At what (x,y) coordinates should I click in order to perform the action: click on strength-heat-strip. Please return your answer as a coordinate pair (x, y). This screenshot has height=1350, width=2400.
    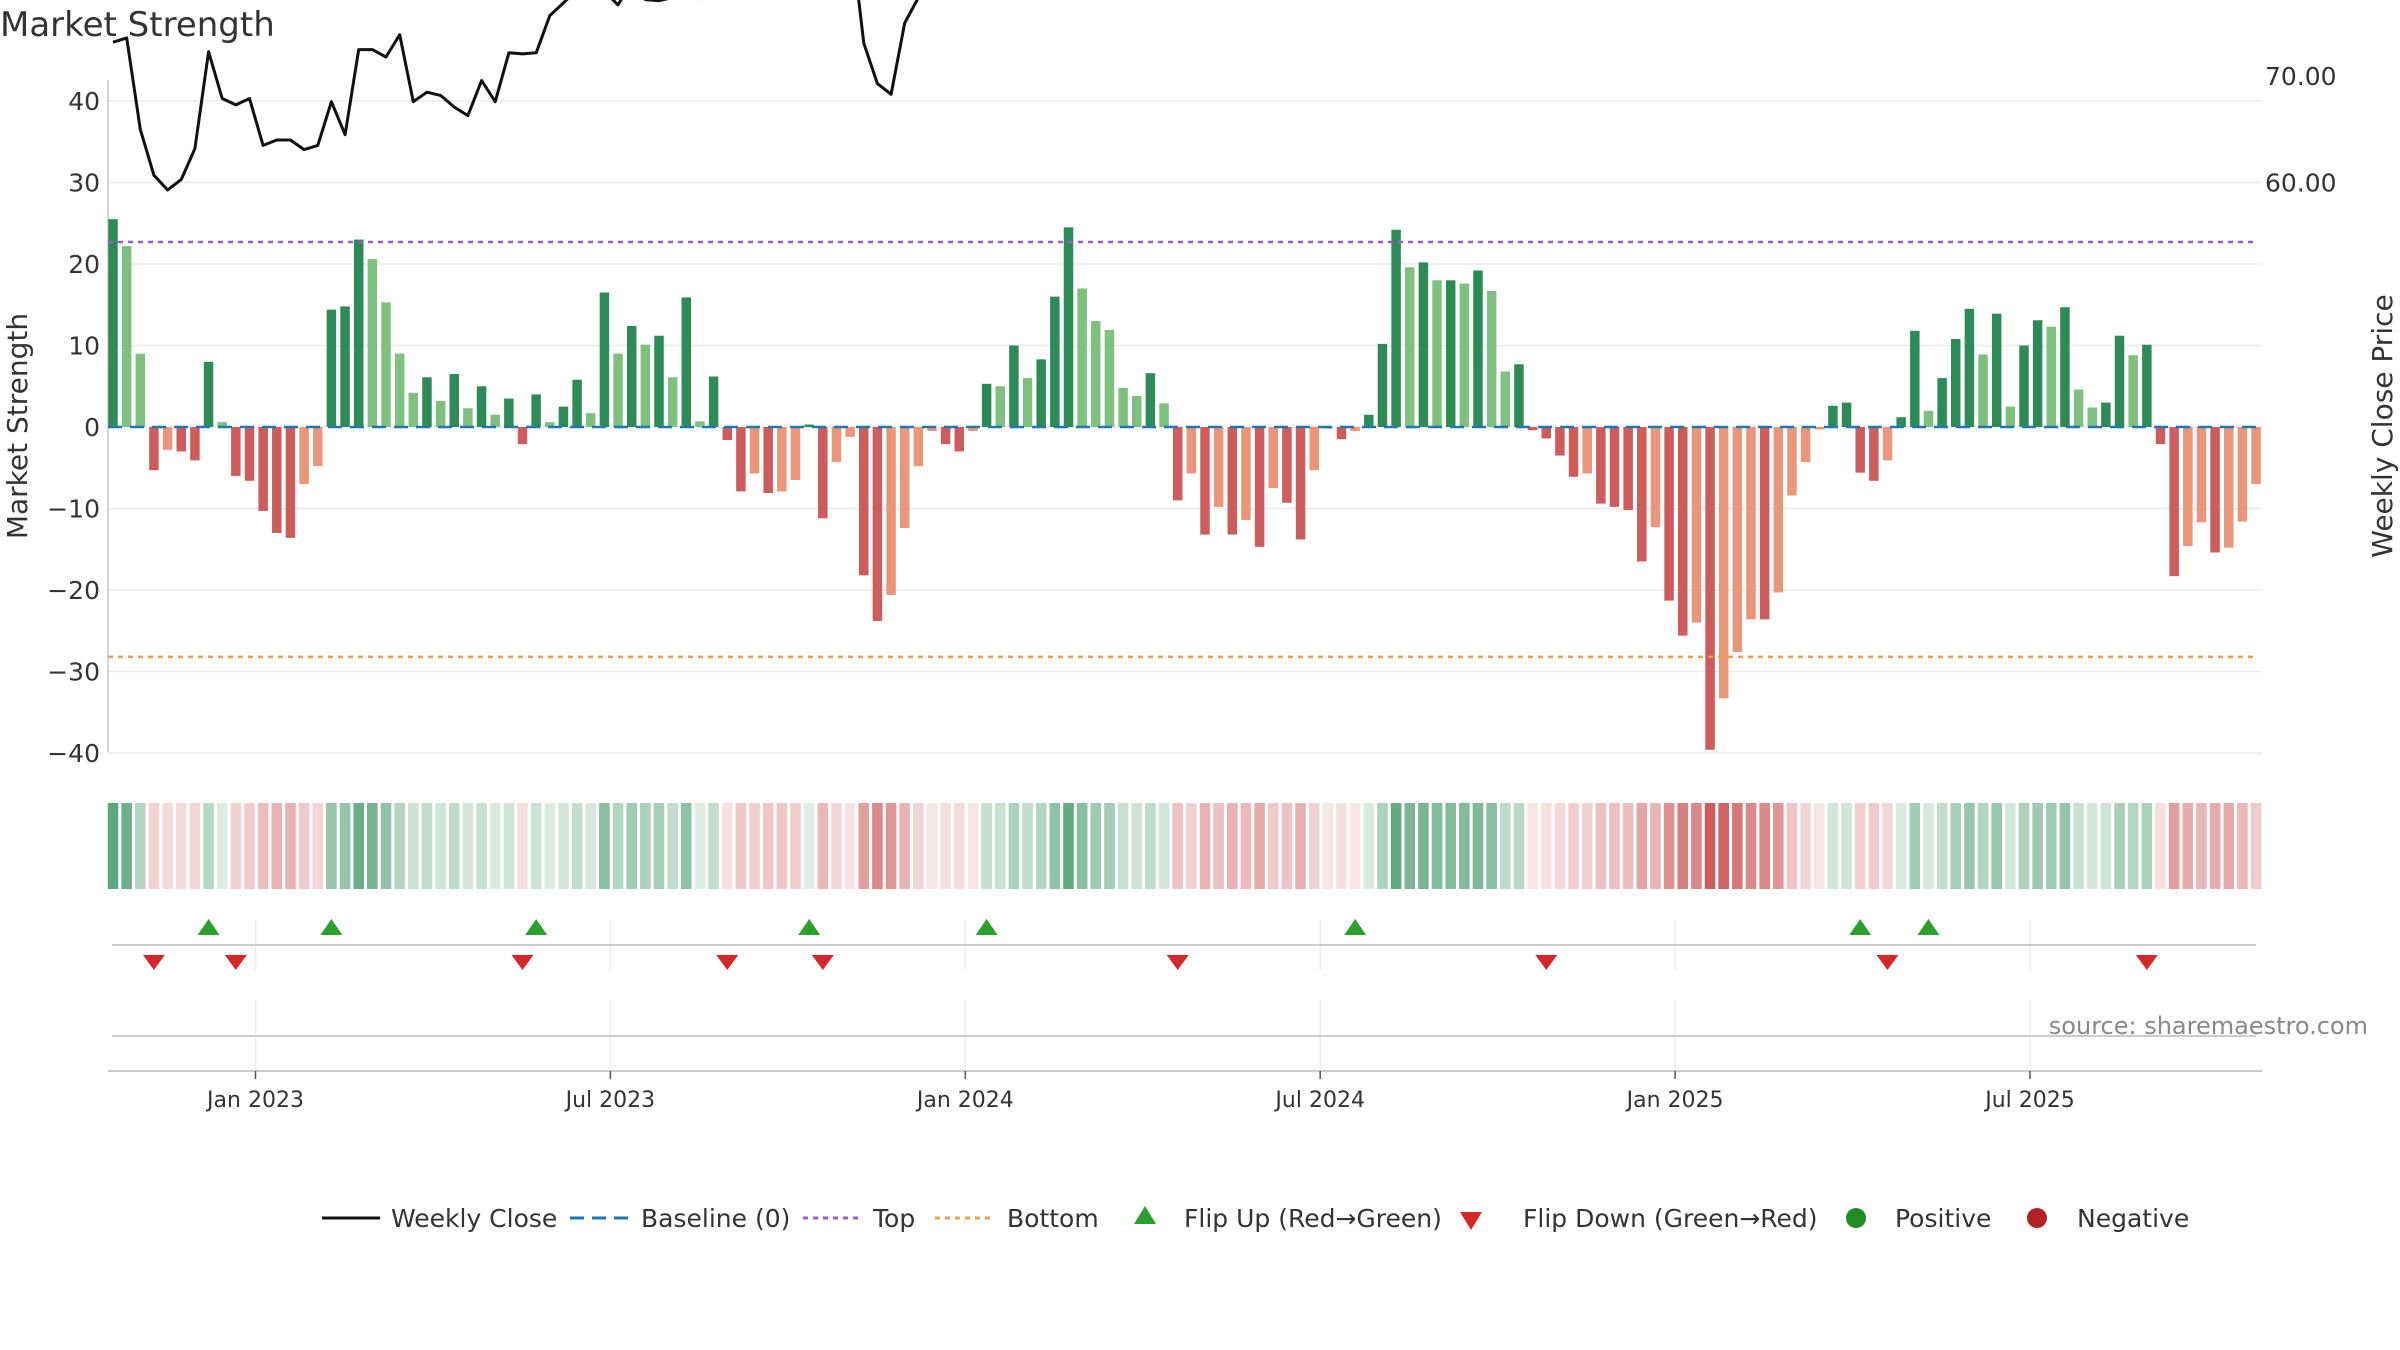
    Looking at the image, I should click on (1184, 846).